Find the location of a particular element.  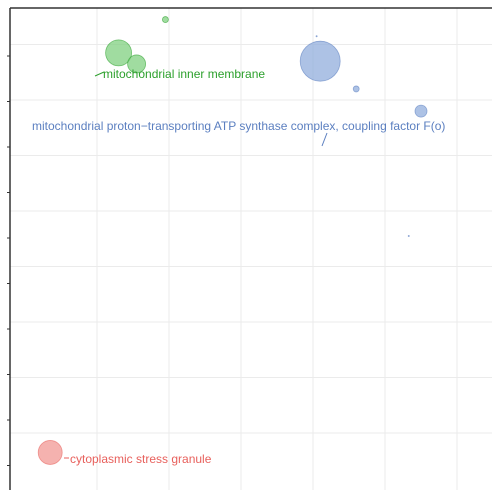

point-label-red: cytoplasmic stress granule is located at coordinates (141, 459).